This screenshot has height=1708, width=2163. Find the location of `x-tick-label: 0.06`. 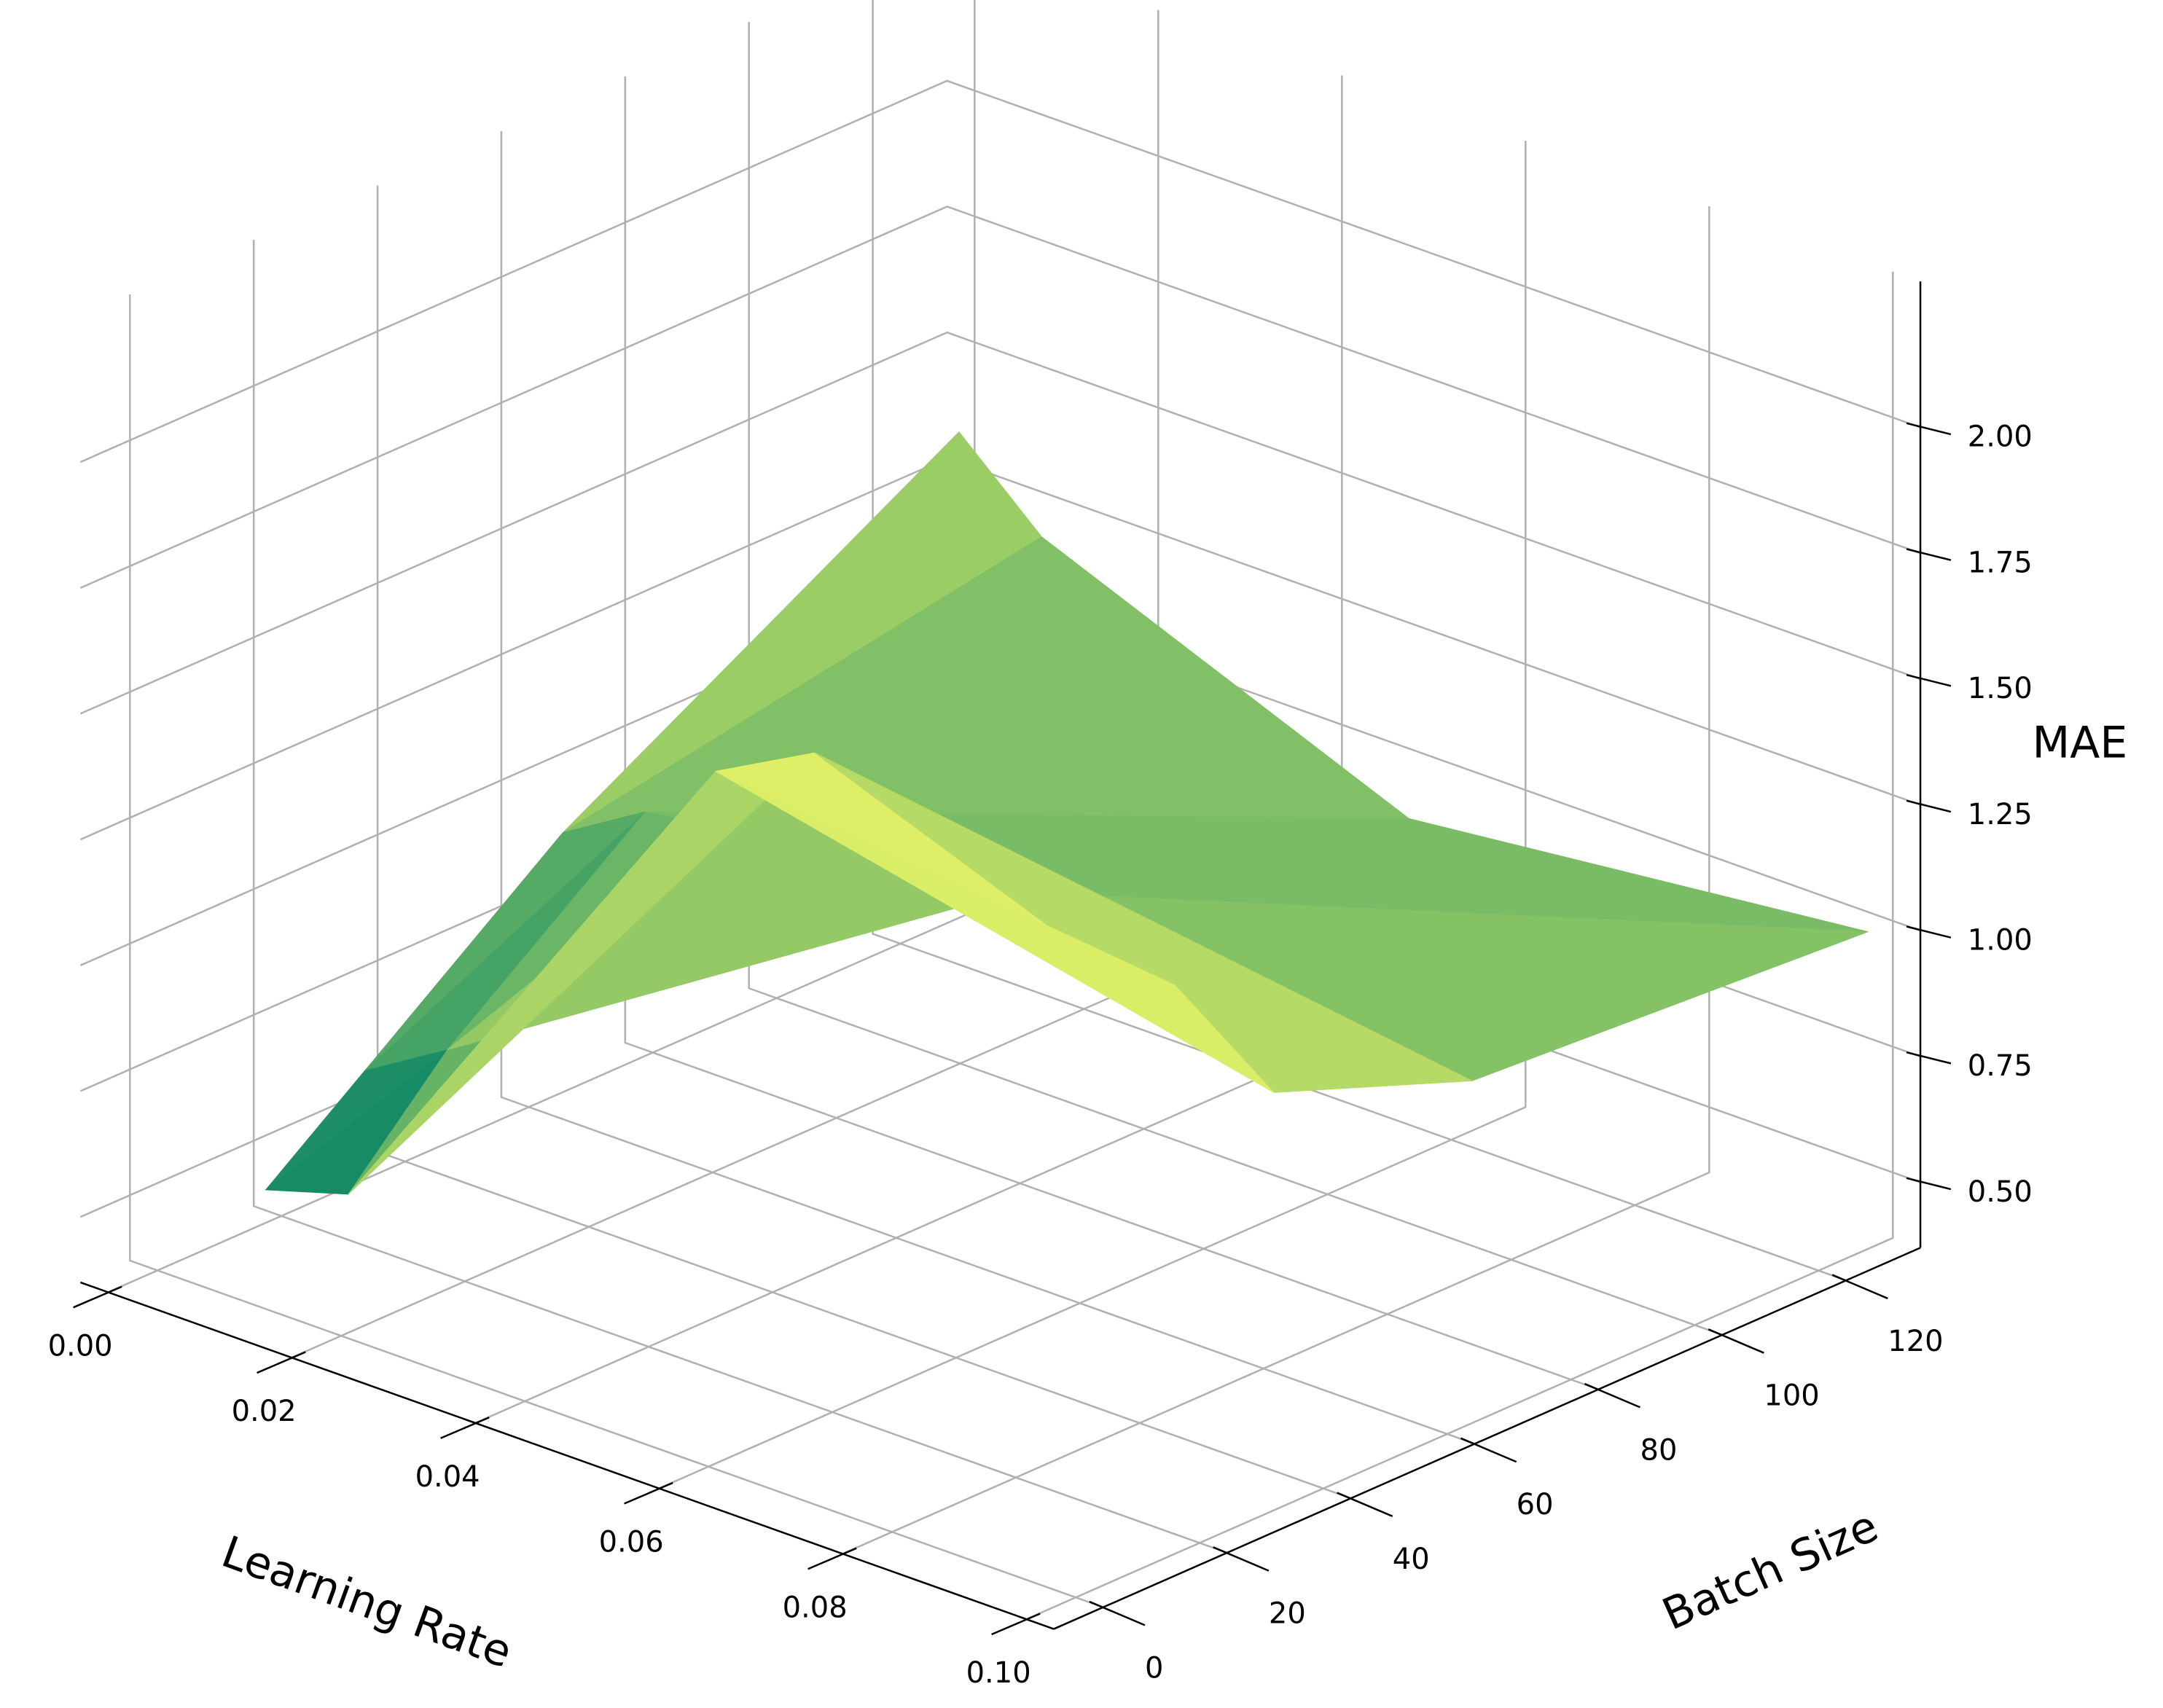

x-tick-label: 0.06 is located at coordinates (631, 1542).